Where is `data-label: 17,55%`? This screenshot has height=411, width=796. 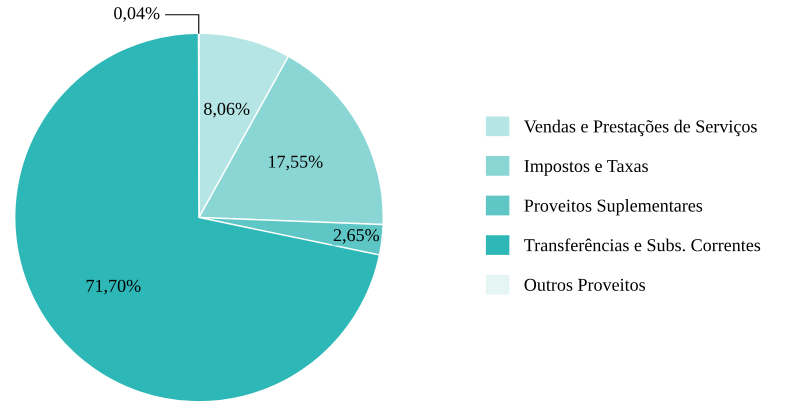
data-label: 17,55% is located at coordinates (296, 163).